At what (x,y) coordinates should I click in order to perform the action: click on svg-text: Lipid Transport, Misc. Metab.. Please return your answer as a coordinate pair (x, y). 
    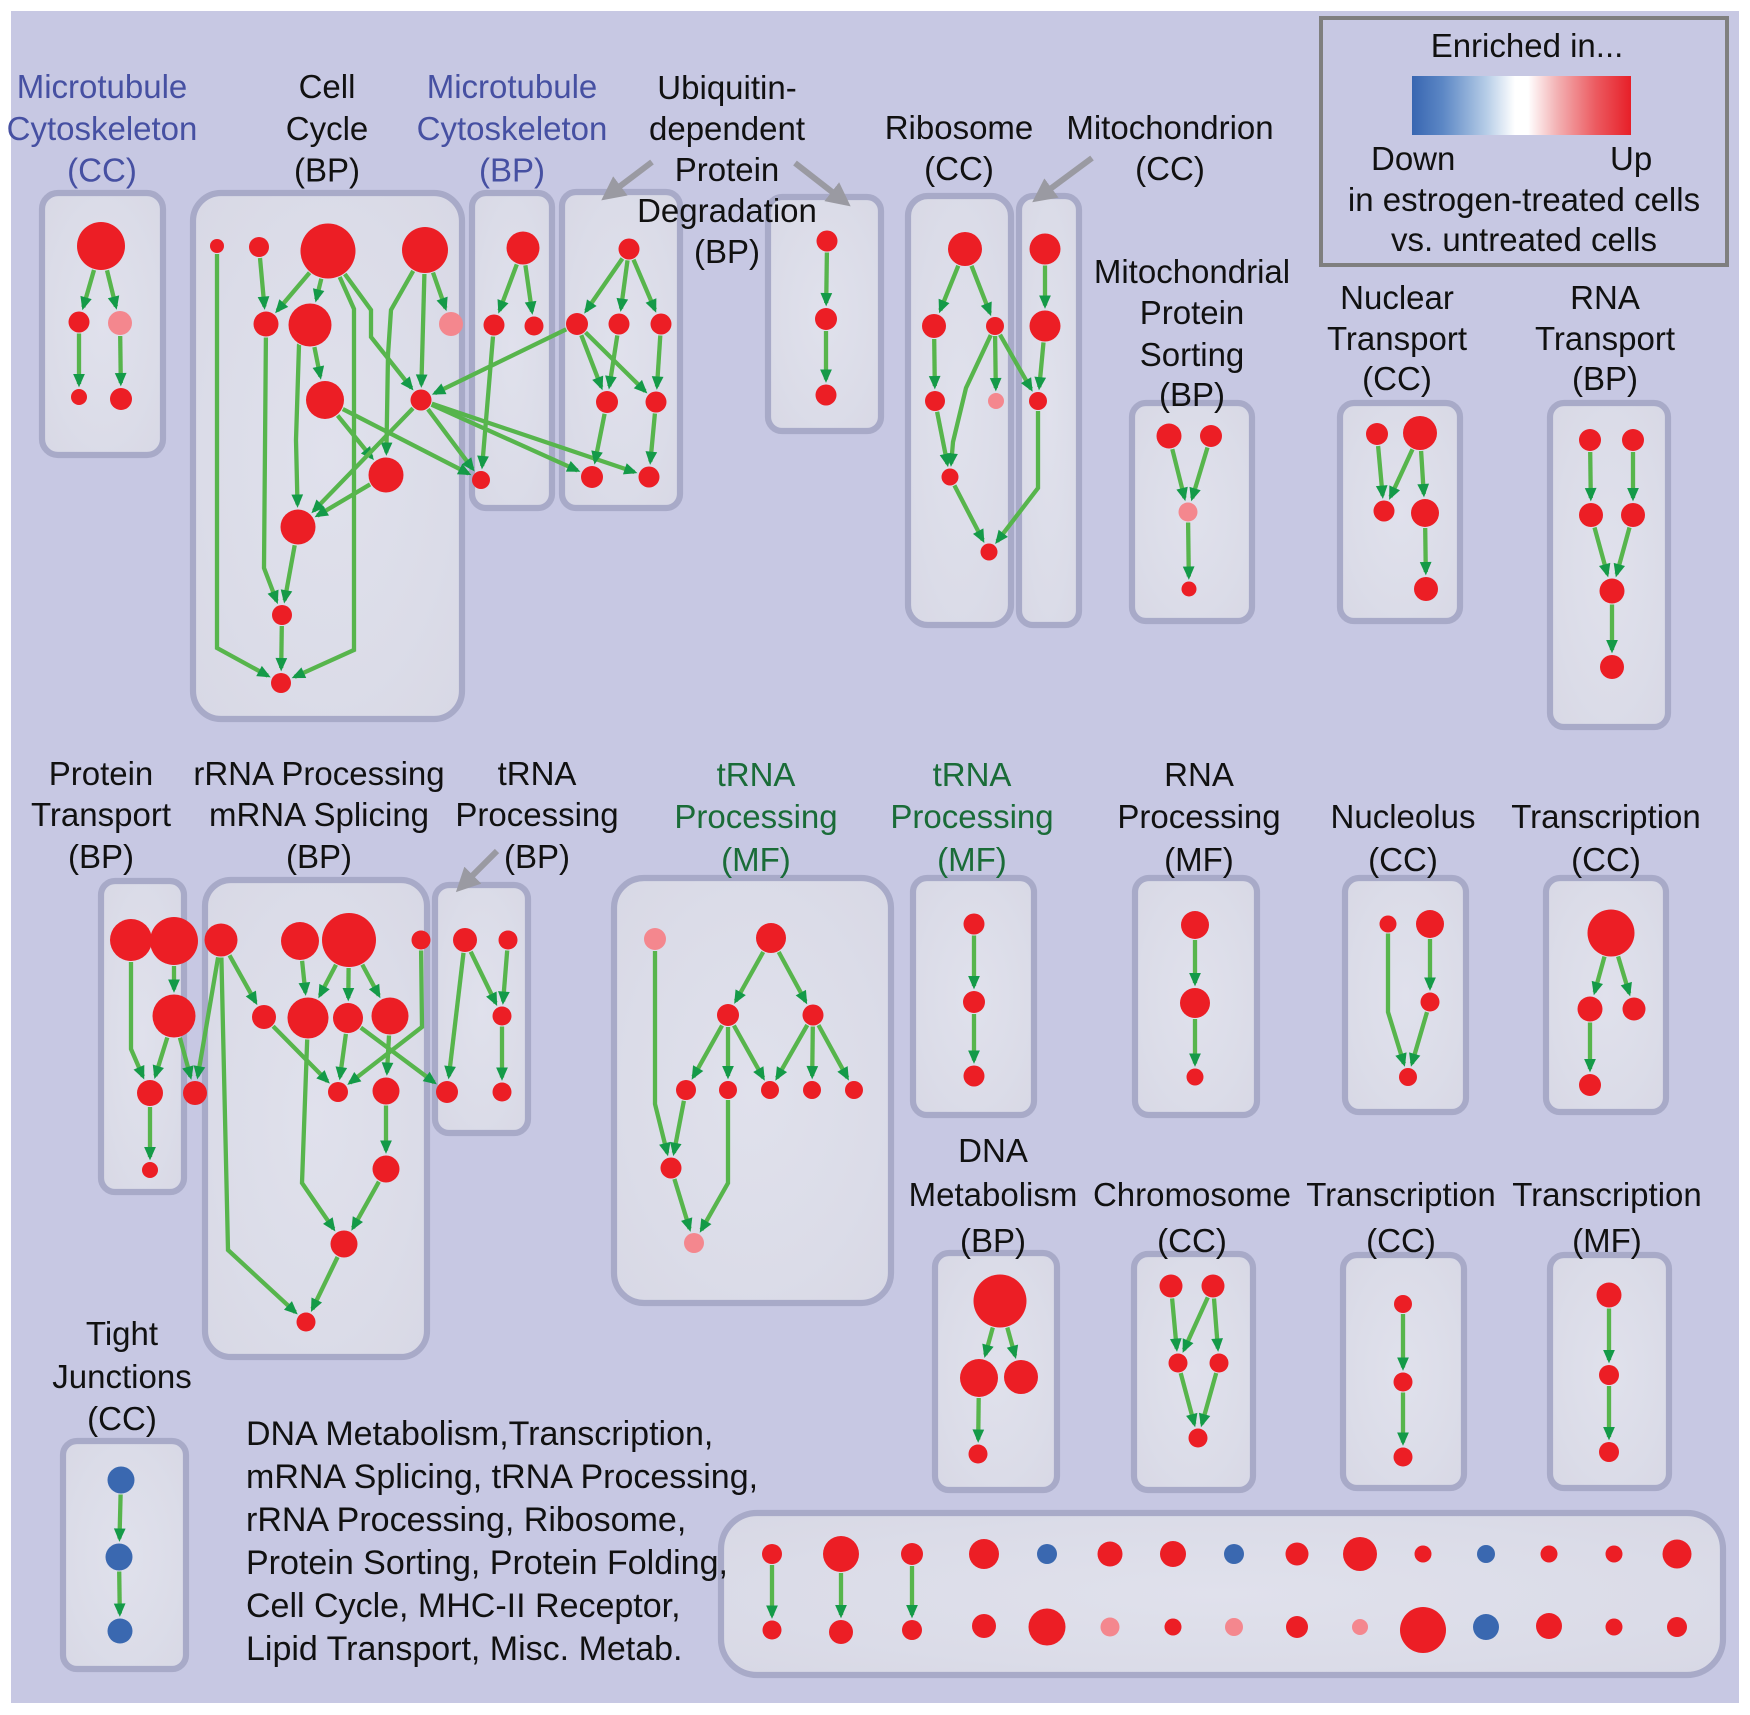
    Looking at the image, I should click on (464, 1649).